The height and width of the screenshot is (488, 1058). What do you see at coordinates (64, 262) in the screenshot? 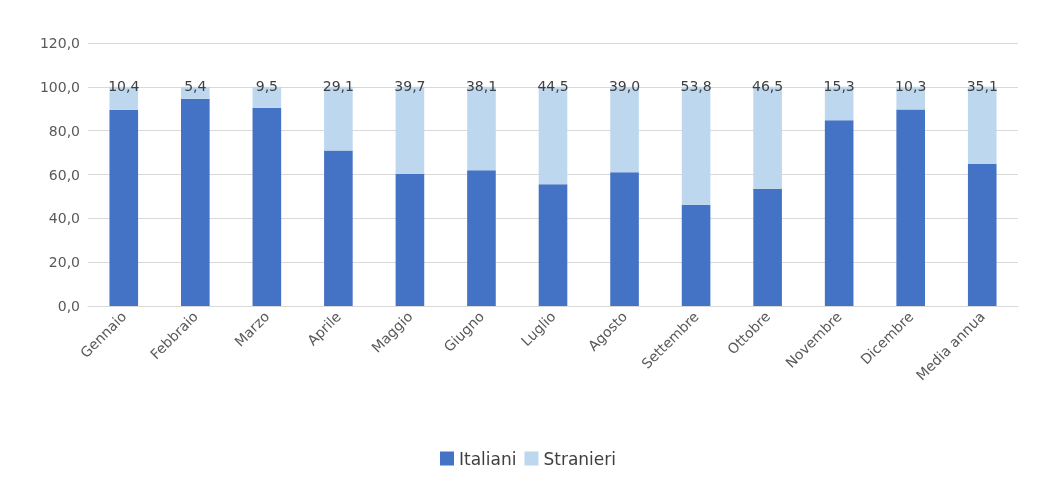
I see `y-tick-label: 20,0` at bounding box center [64, 262].